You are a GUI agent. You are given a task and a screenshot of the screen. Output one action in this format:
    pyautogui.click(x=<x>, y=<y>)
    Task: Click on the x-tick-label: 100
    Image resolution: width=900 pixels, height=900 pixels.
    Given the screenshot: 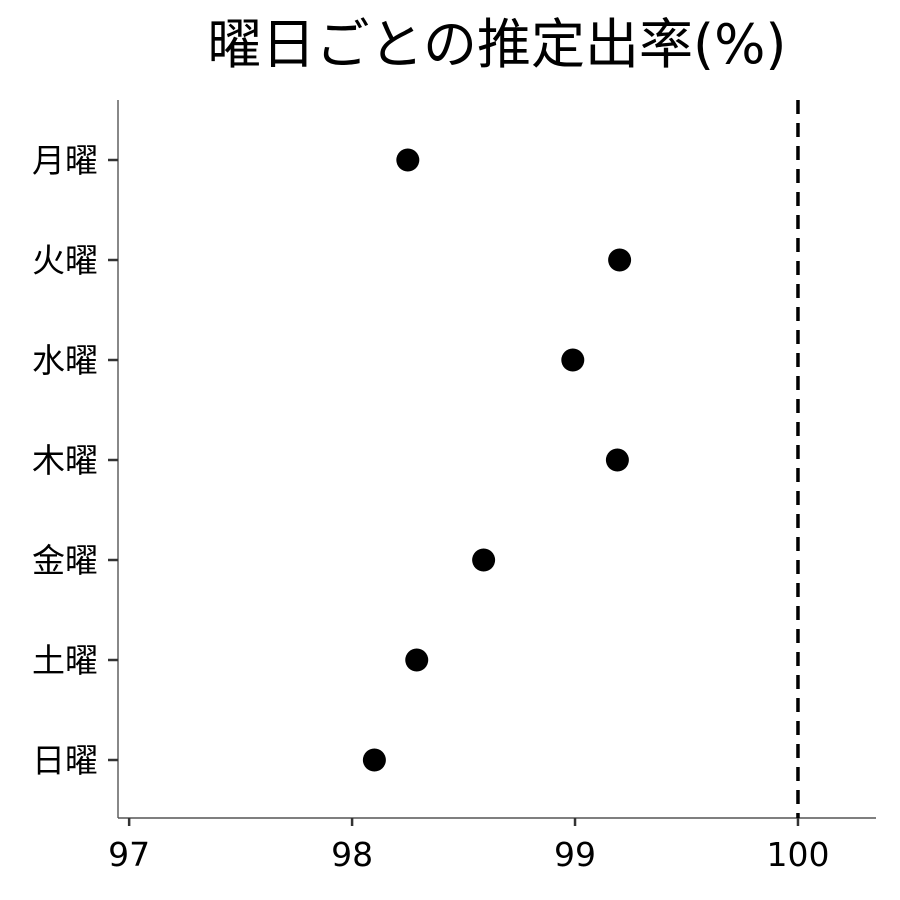 What is the action you would take?
    pyautogui.click(x=797, y=854)
    